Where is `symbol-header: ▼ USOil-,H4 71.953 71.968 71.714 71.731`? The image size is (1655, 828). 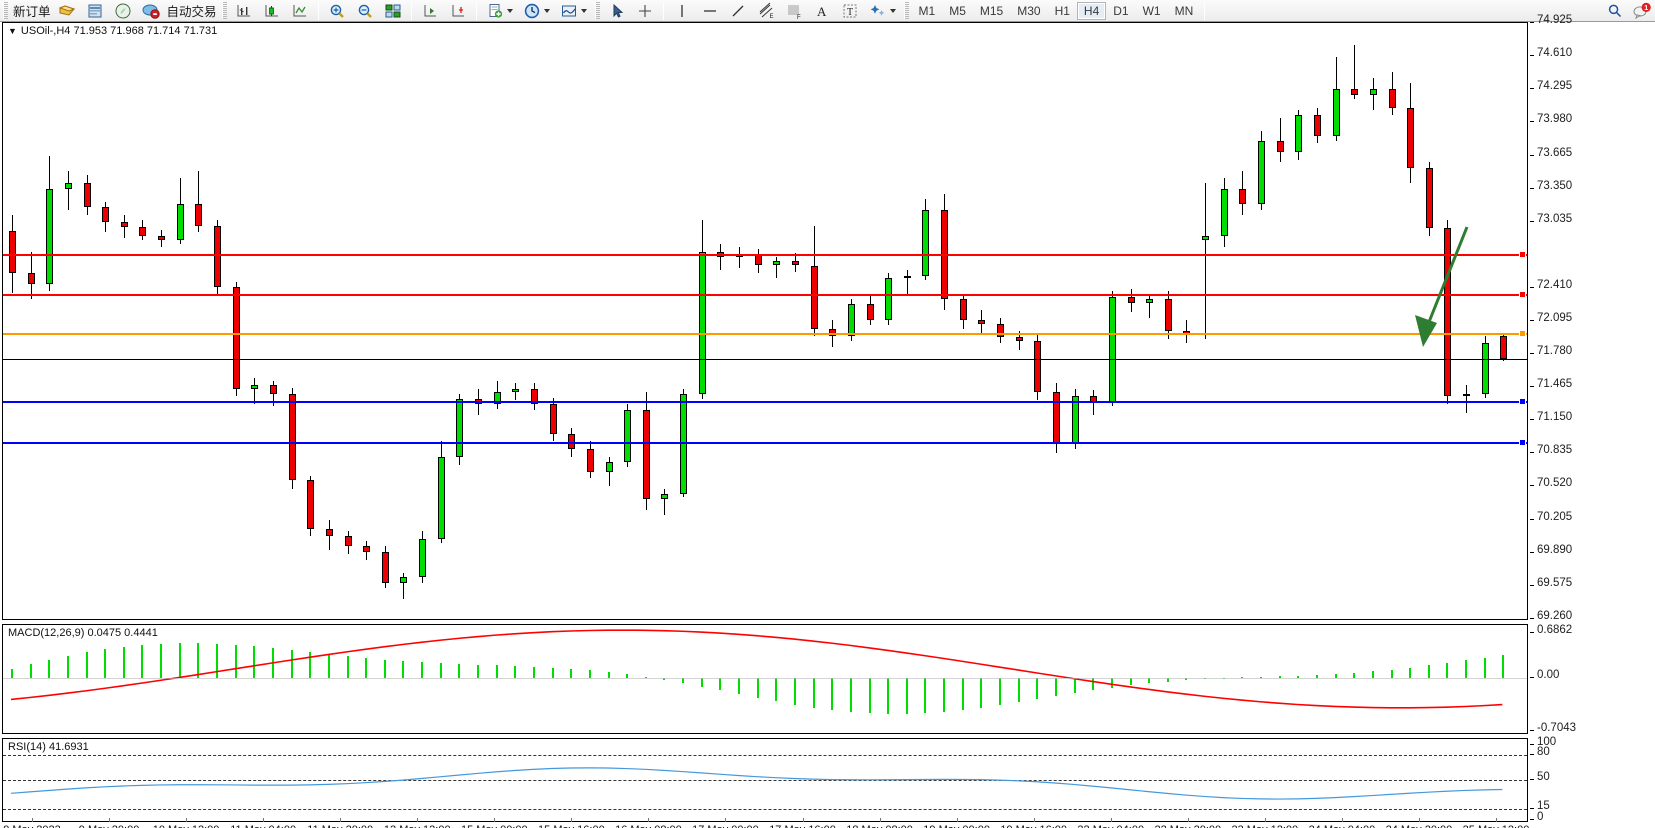
symbol-header: ▼ USOil-,H4 71.953 71.968 71.714 71.731 is located at coordinates (113, 31).